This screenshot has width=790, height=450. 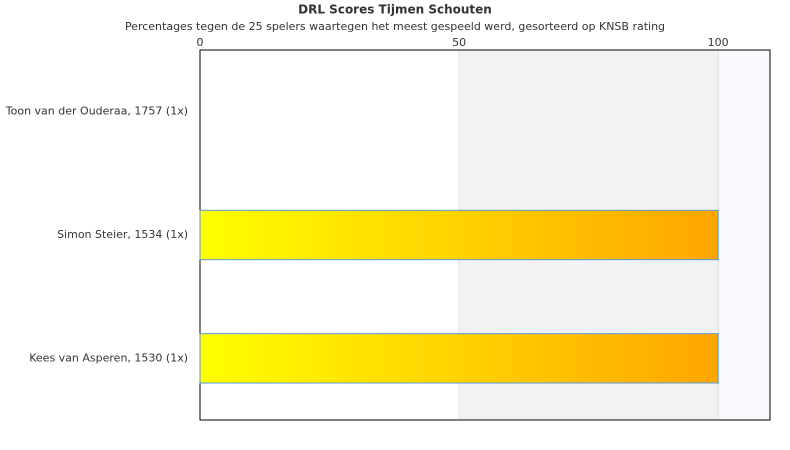 I want to click on x-tick-label: 0, so click(x=200, y=42).